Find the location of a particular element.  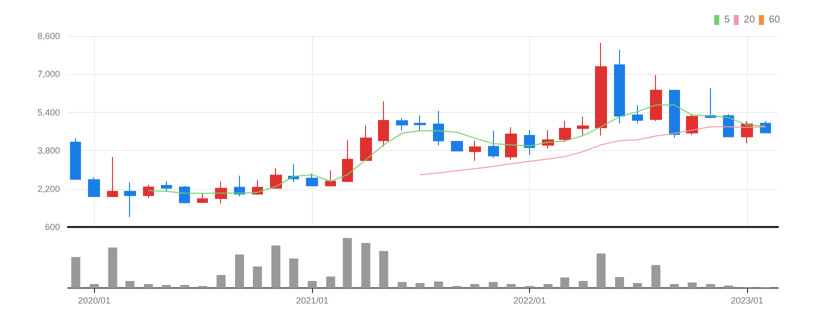

y-tick-label: 2,200 is located at coordinates (48, 189).